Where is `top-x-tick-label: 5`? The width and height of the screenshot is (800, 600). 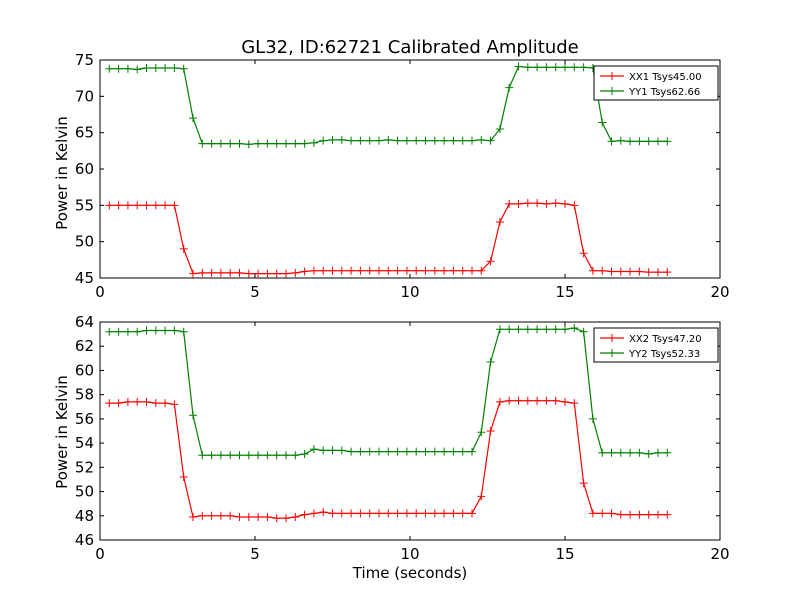 top-x-tick-label: 5 is located at coordinates (255, 292).